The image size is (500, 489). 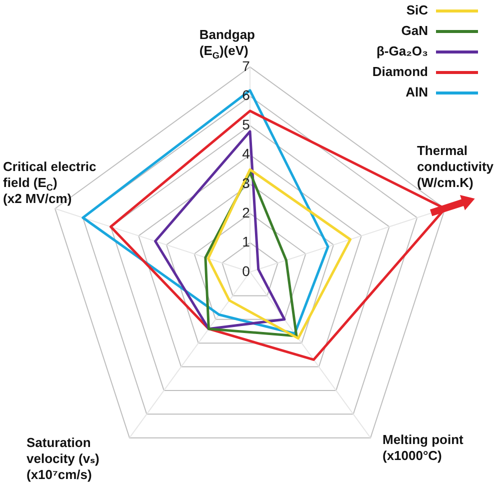 I want to click on legend-label: SiC, so click(x=417, y=10).